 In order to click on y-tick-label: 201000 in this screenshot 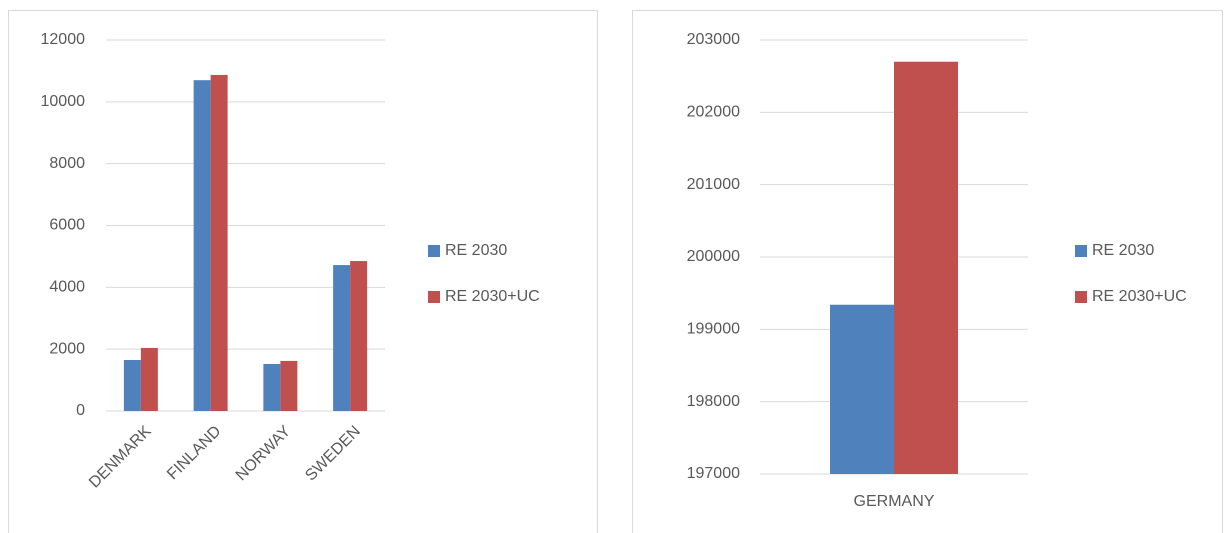, I will do `click(713, 184)`.